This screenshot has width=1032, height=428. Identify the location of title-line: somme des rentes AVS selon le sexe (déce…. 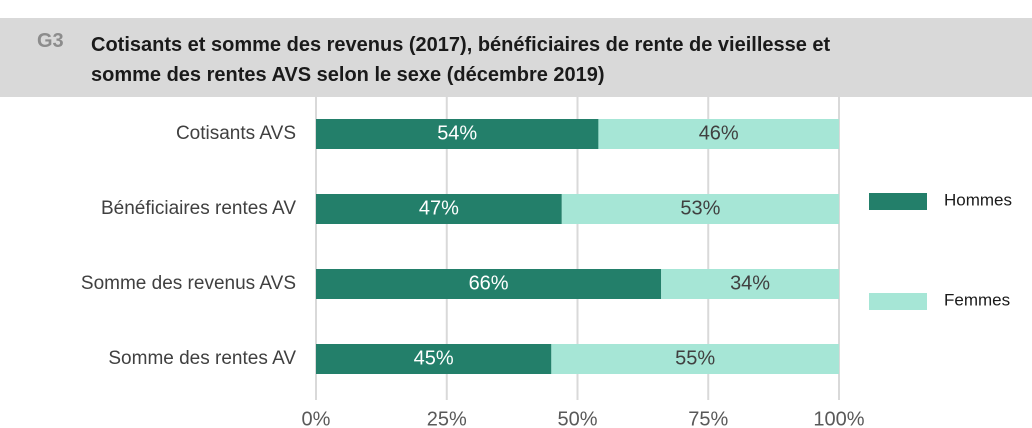
(348, 75).